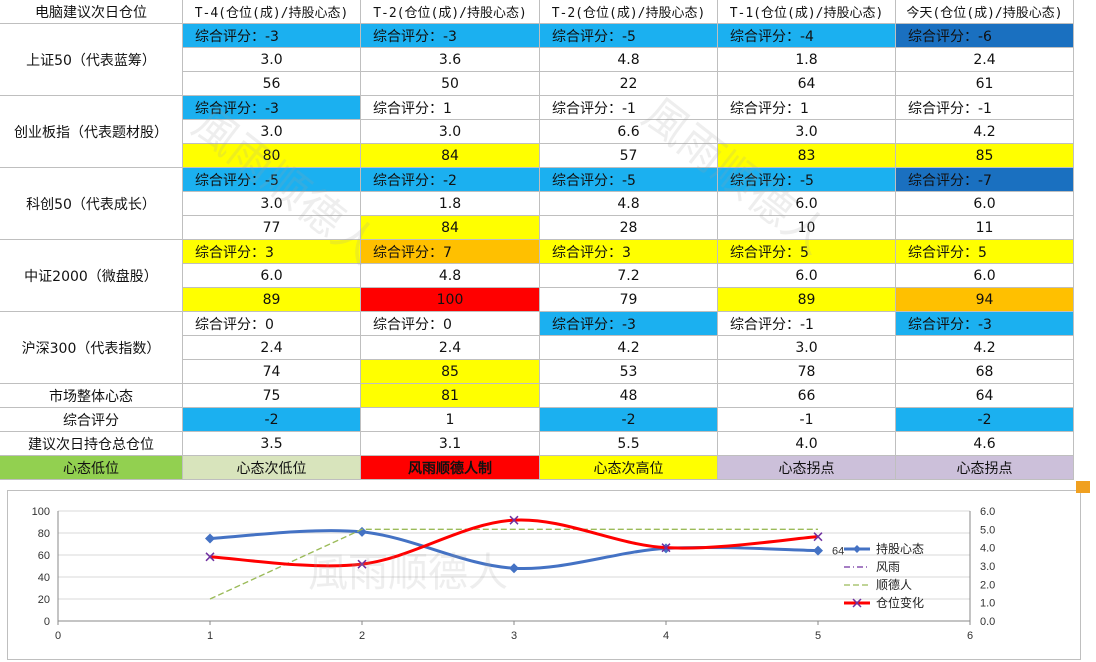  I want to click on column-header-cell: T-1(仓位(成)/持股心态), so click(807, 12).